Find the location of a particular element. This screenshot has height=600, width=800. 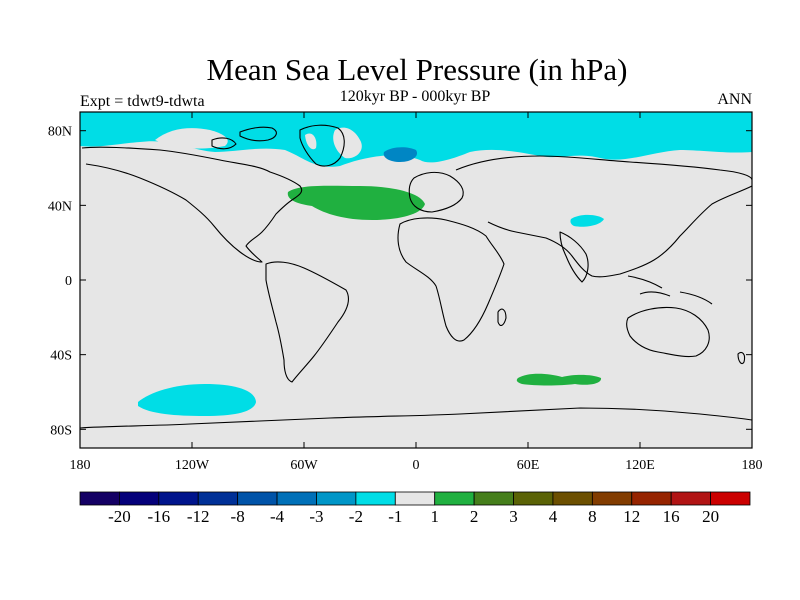

colorbar-label: 2 is located at coordinates (474, 516).